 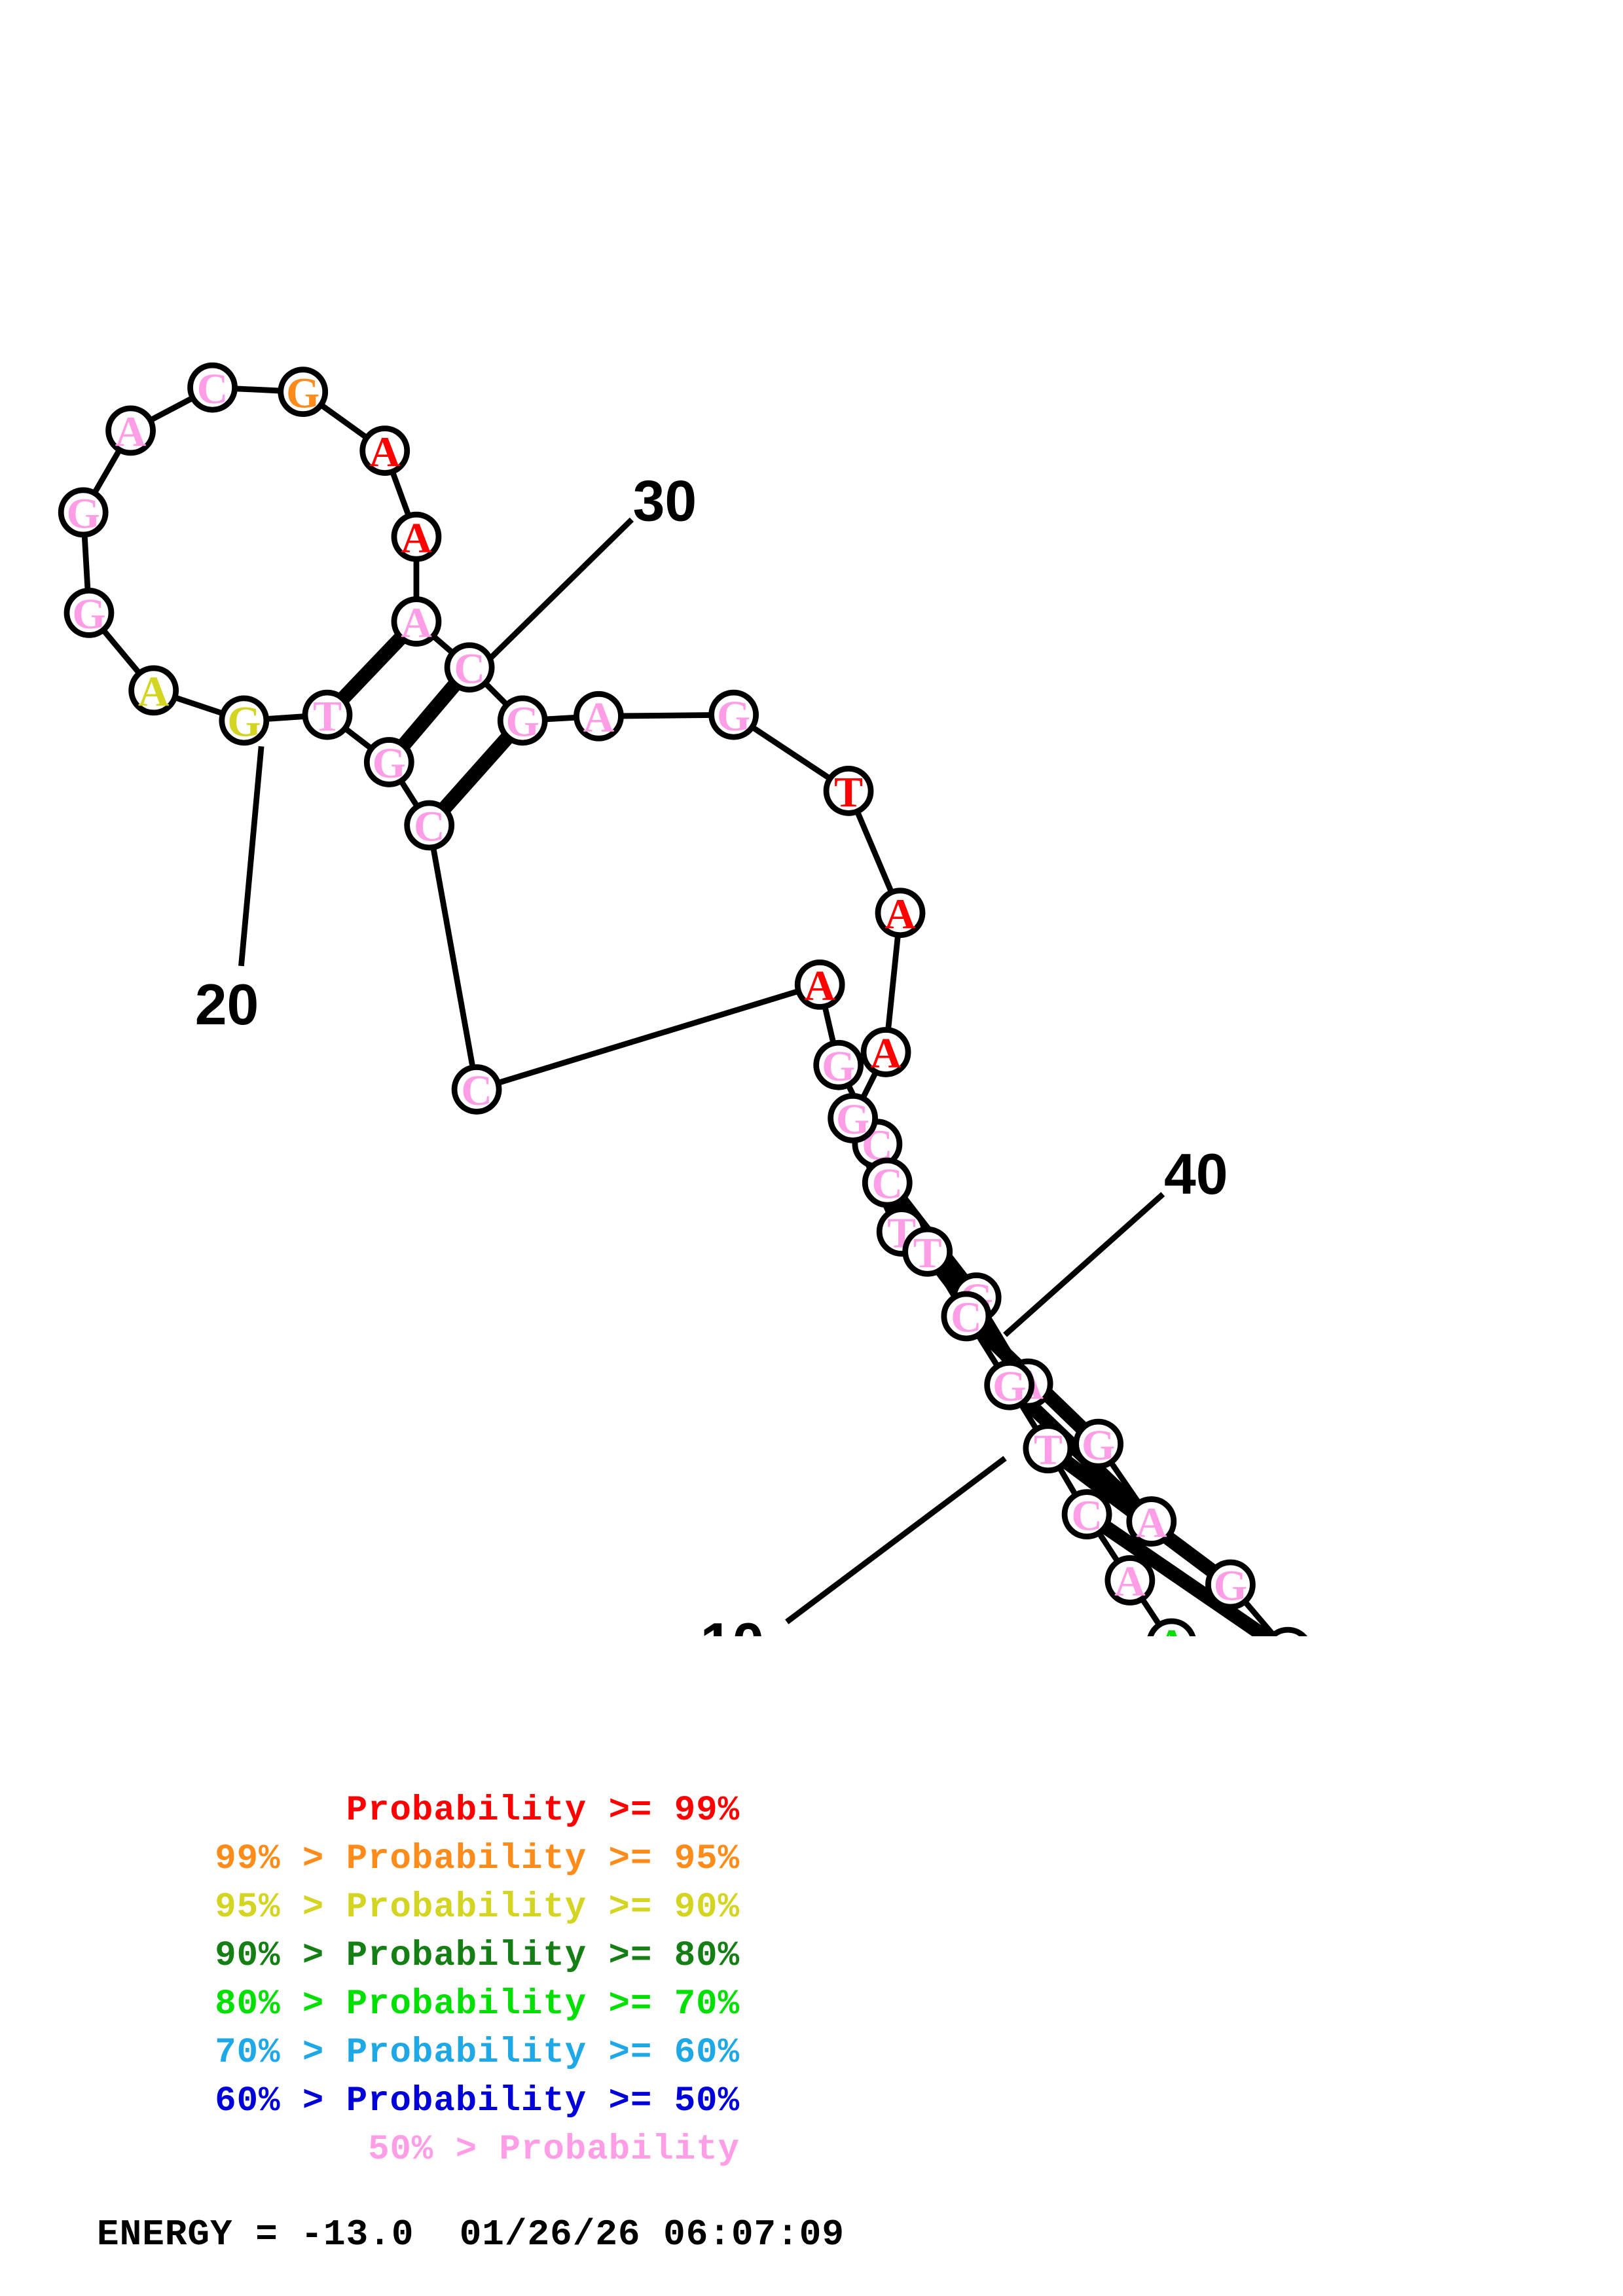 What do you see at coordinates (477, 1956) in the screenshot?
I see `legend-row-3: 90% > Probability >= 80%` at bounding box center [477, 1956].